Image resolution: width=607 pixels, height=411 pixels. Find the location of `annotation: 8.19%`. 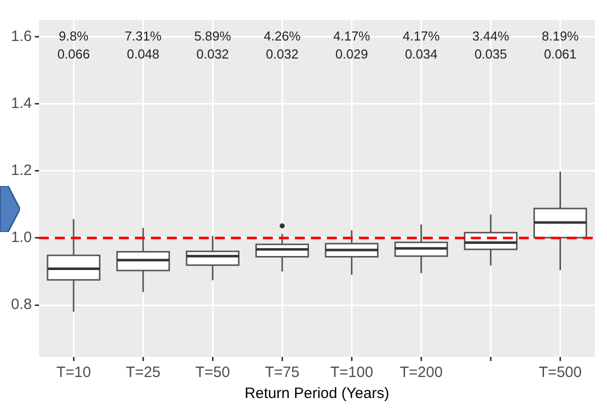

annotation: 8.19% is located at coordinates (561, 36).